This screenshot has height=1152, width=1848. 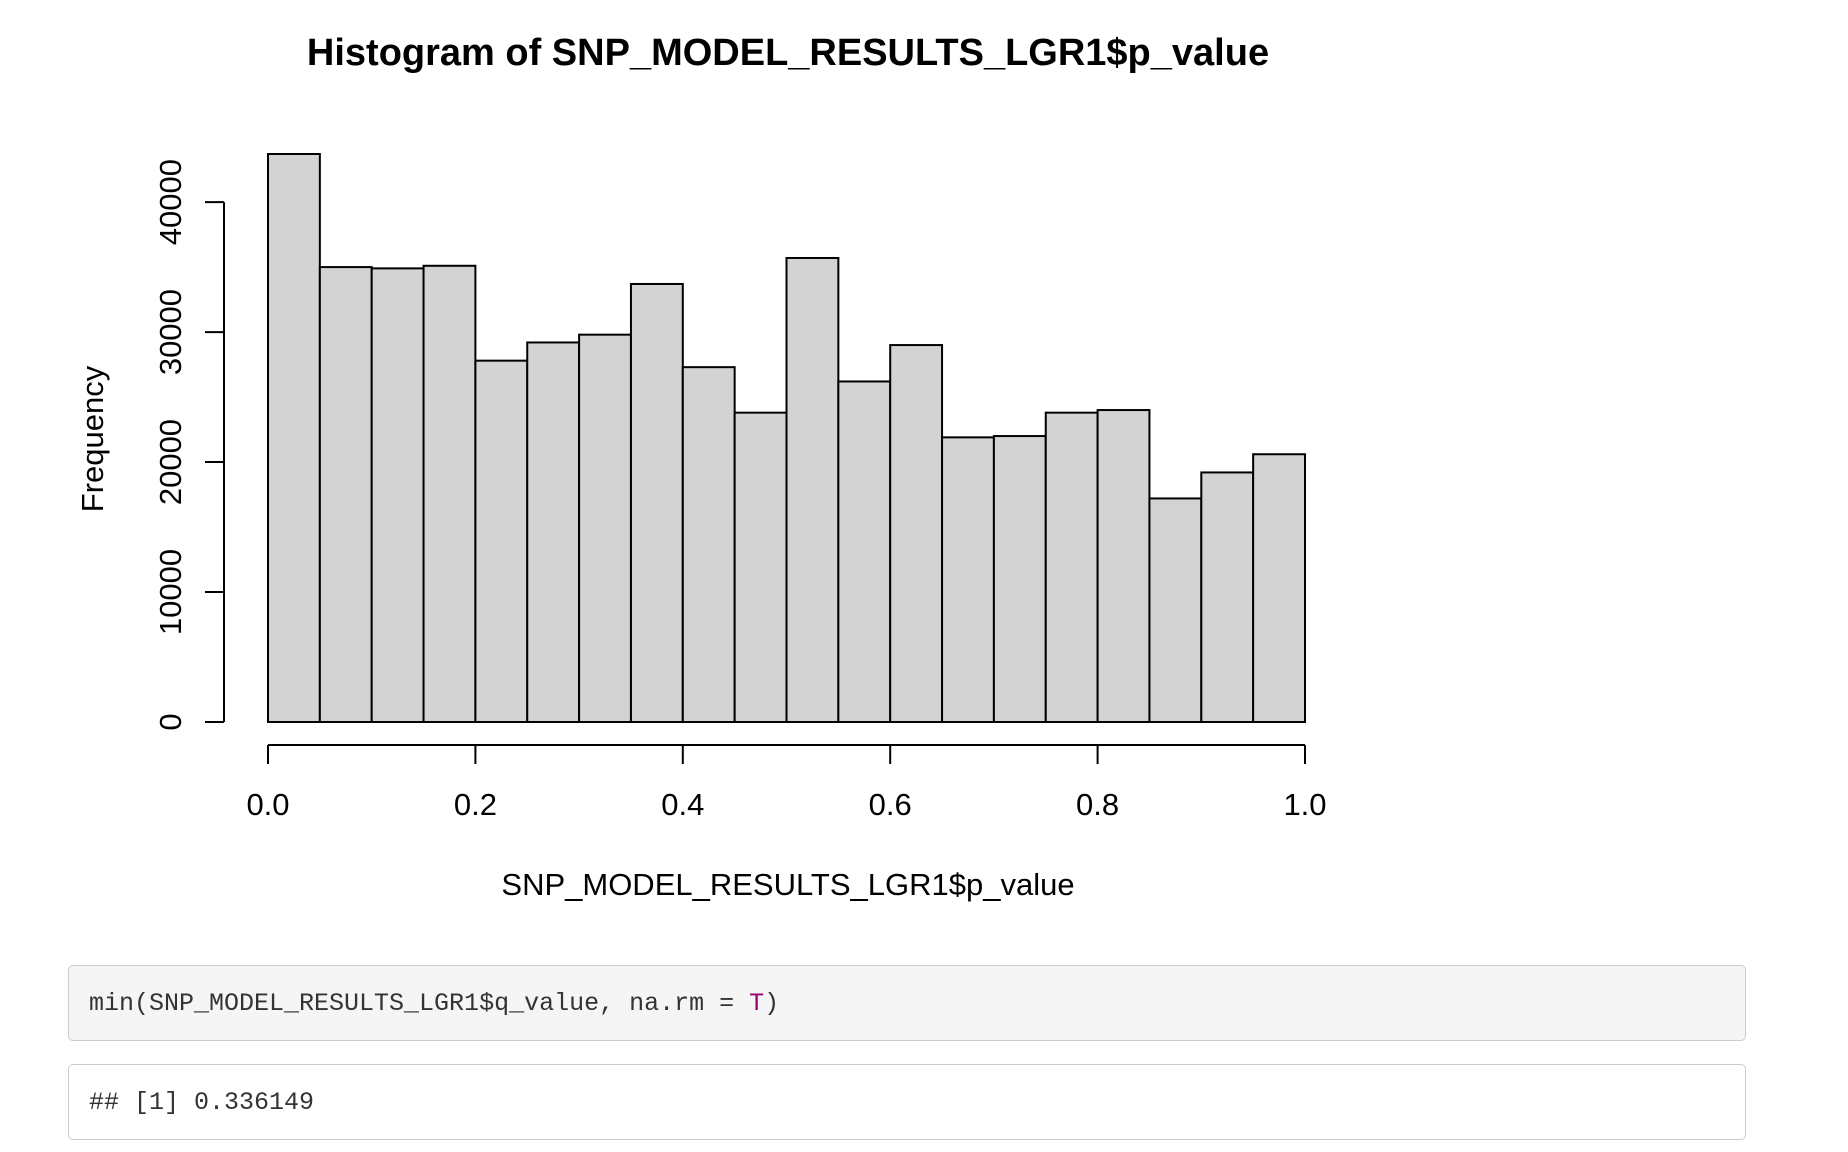 What do you see at coordinates (170, 462) in the screenshot?
I see `y-tick-label: 20000` at bounding box center [170, 462].